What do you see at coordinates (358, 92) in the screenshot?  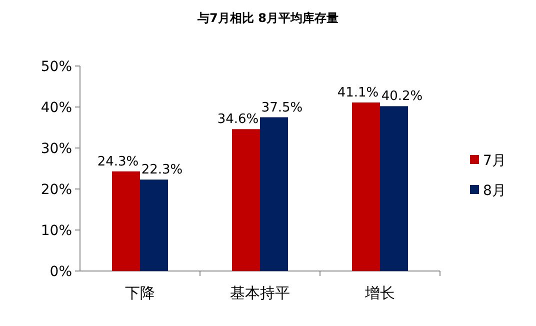 I see `data-label: 41.1%` at bounding box center [358, 92].